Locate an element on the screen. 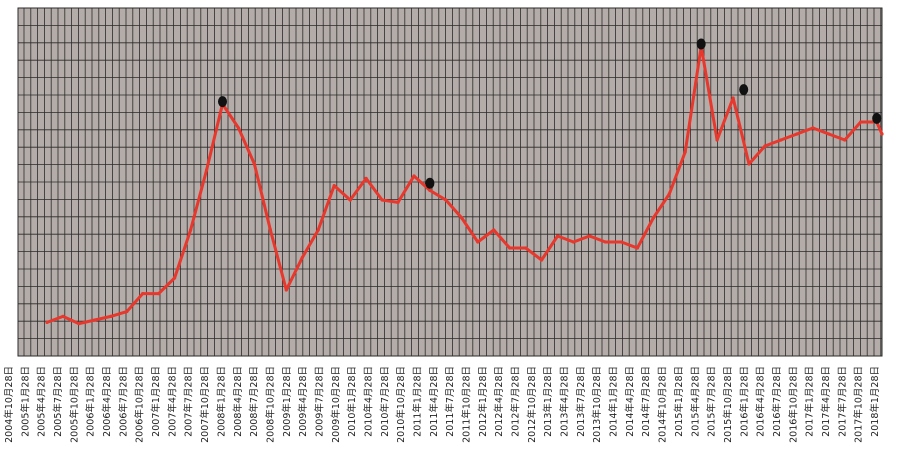 The width and height of the screenshot is (900, 476). x-tick-label: 2013年7月28日 is located at coordinates (581, 401).